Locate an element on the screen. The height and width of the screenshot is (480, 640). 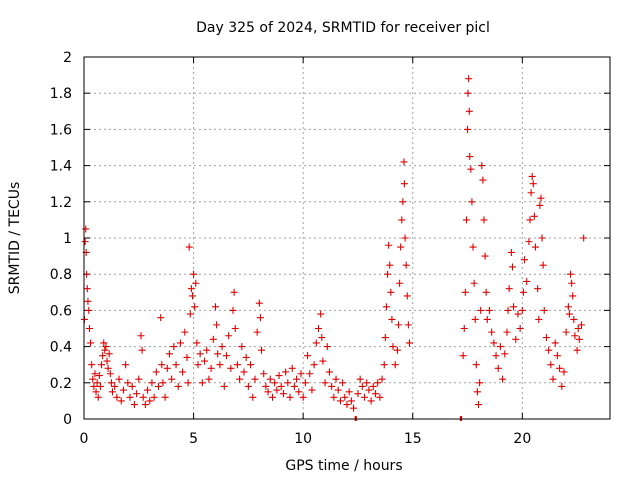
y-tick-label: 2 is located at coordinates (67, 58).